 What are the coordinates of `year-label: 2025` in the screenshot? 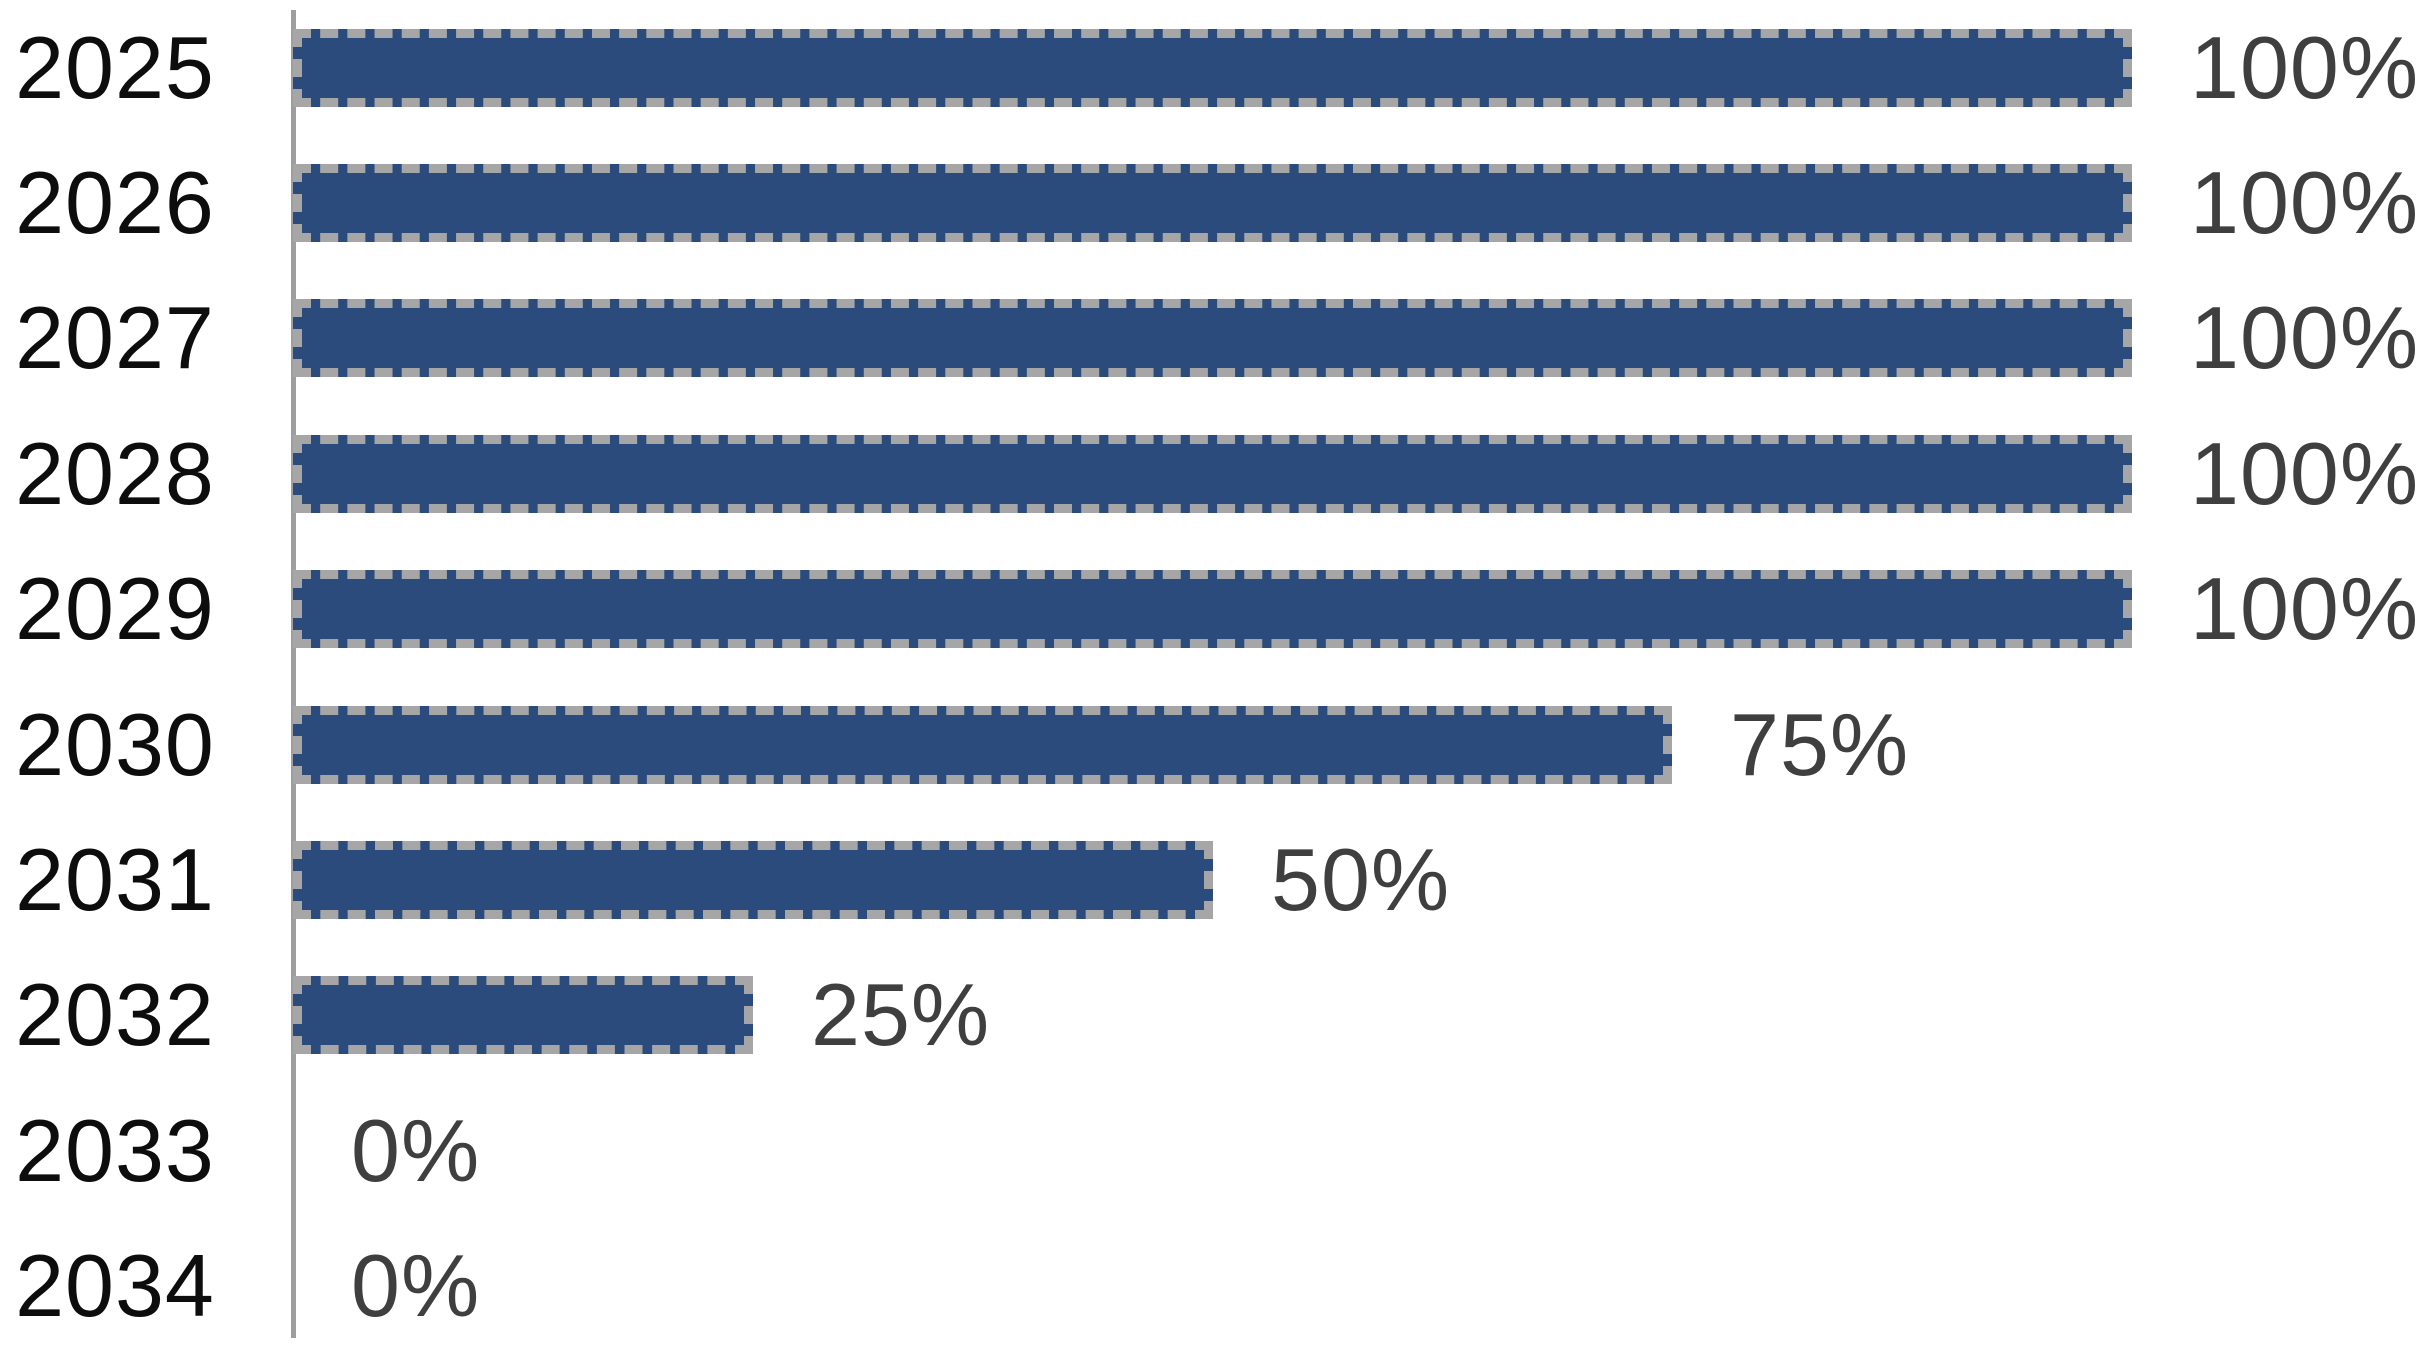 It's located at (115, 67).